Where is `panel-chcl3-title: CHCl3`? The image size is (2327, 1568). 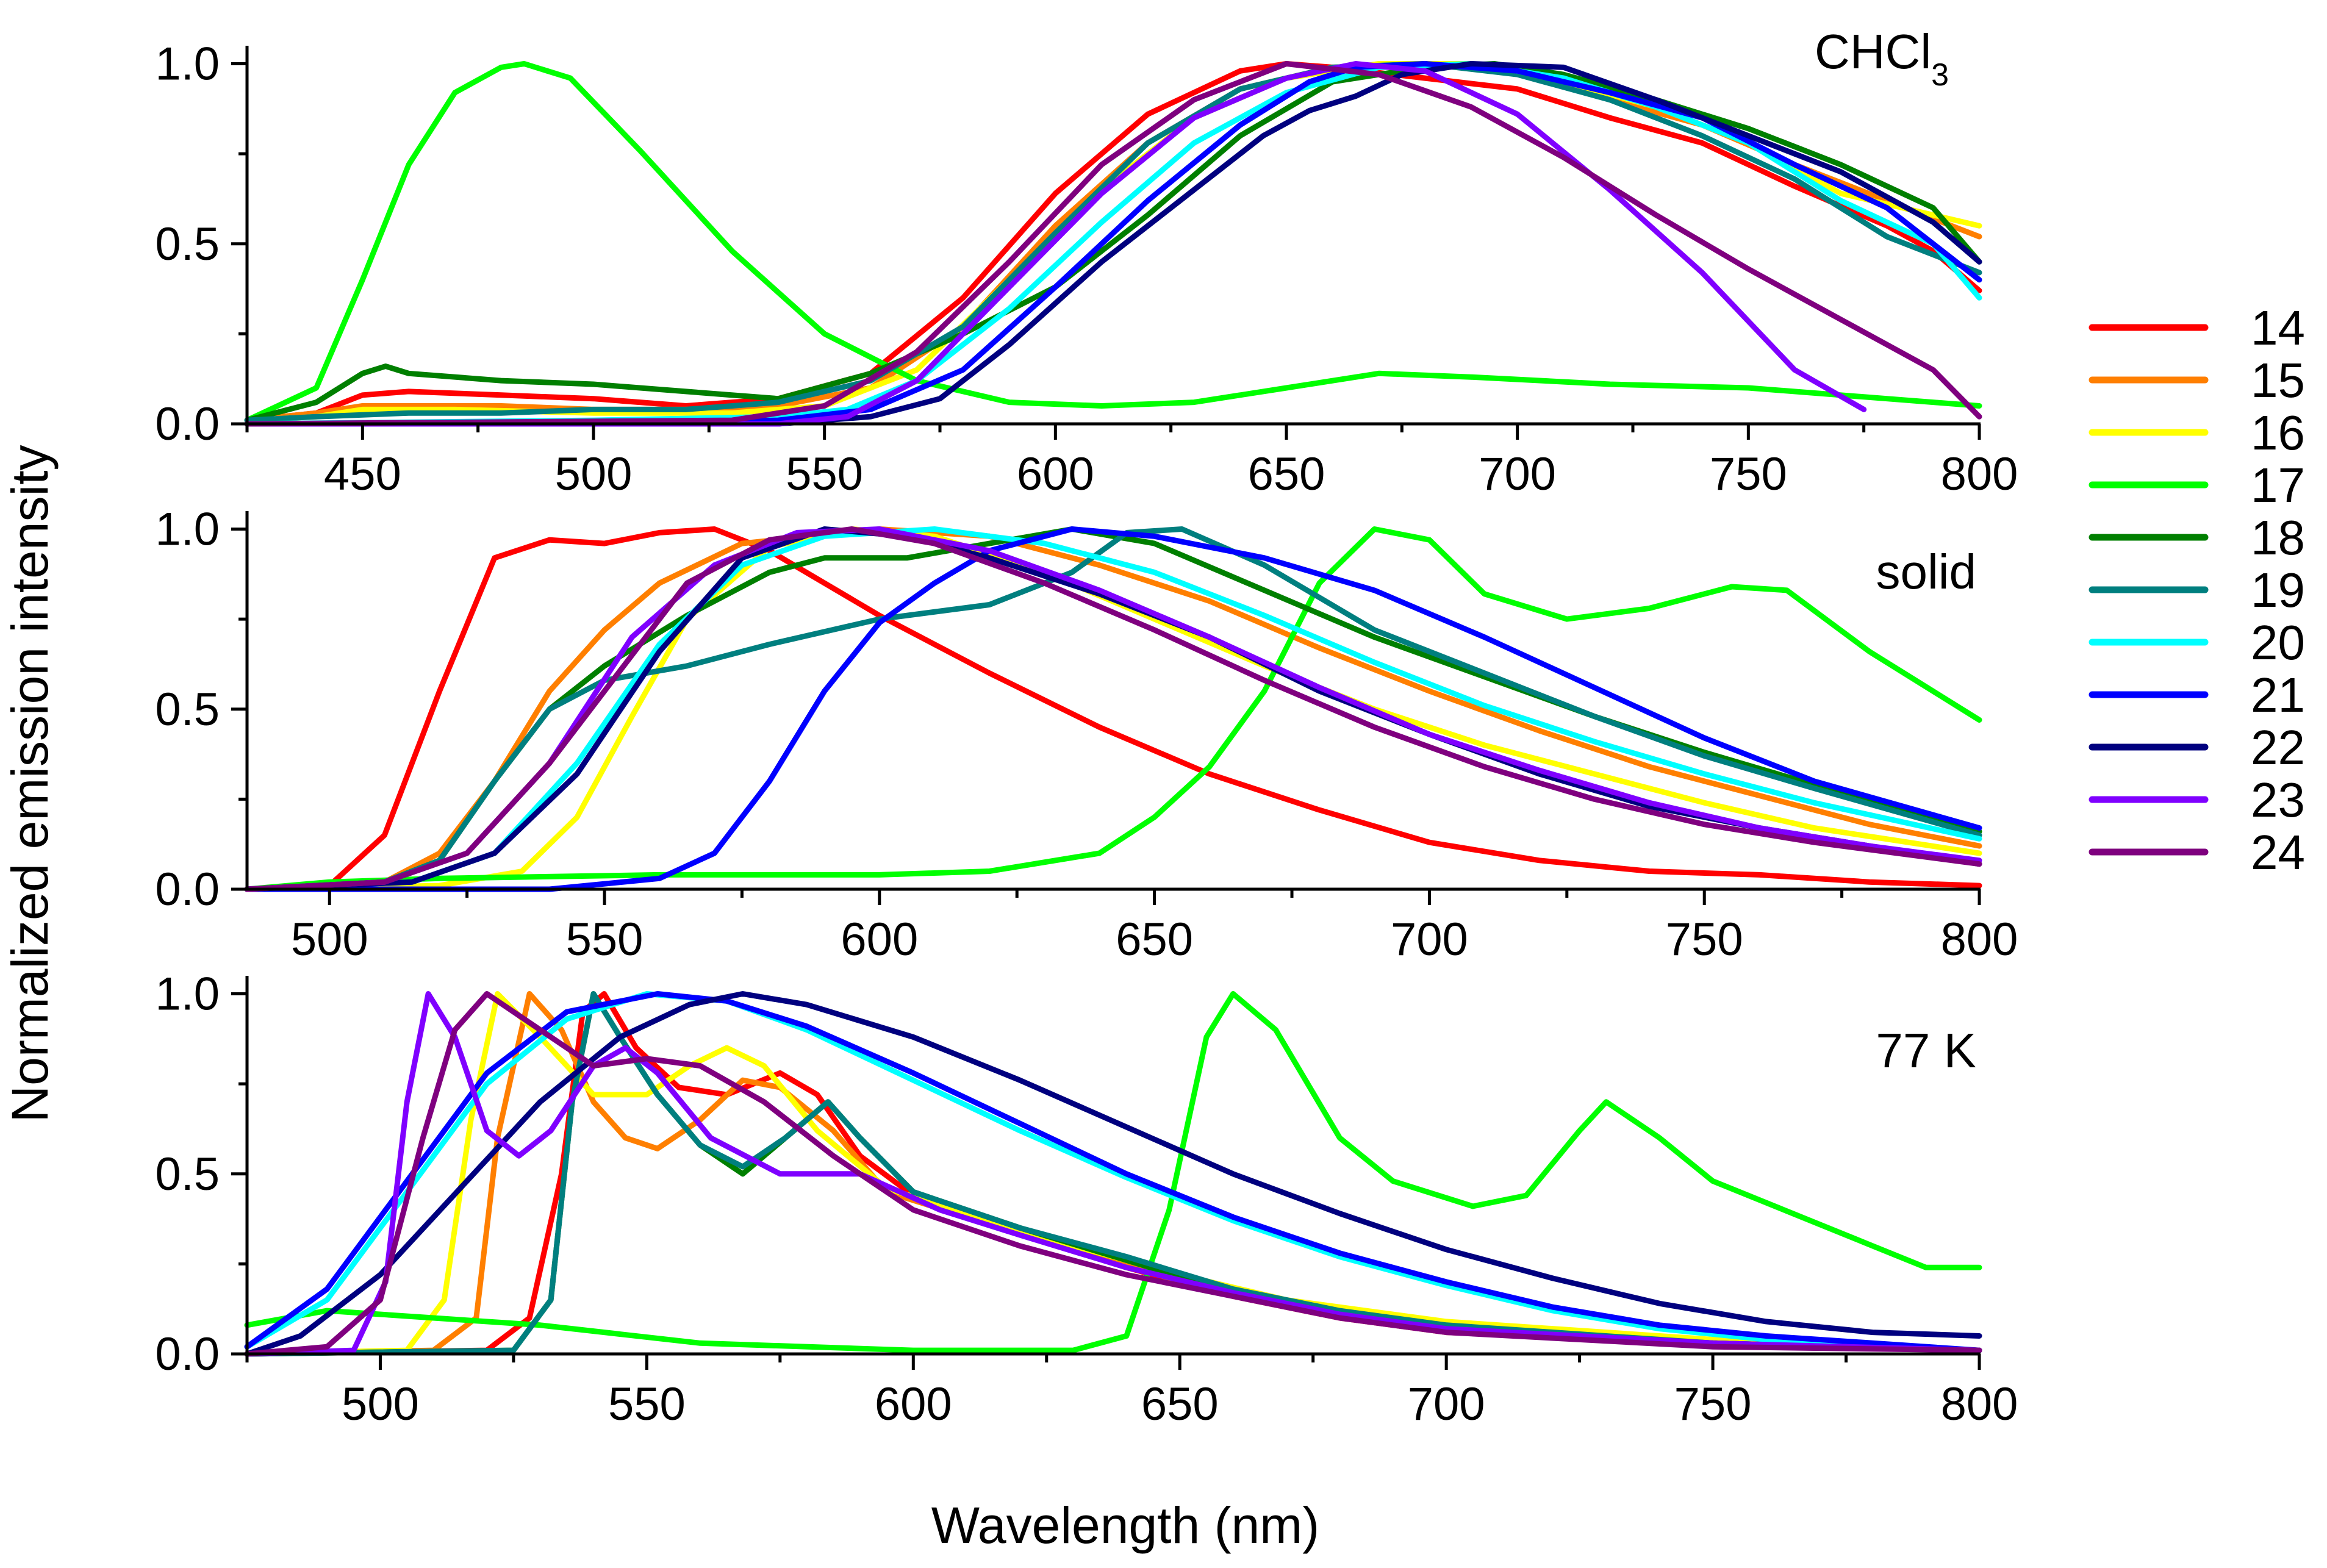 panel-chcl3-title: CHCl3 is located at coordinates (1882, 58).